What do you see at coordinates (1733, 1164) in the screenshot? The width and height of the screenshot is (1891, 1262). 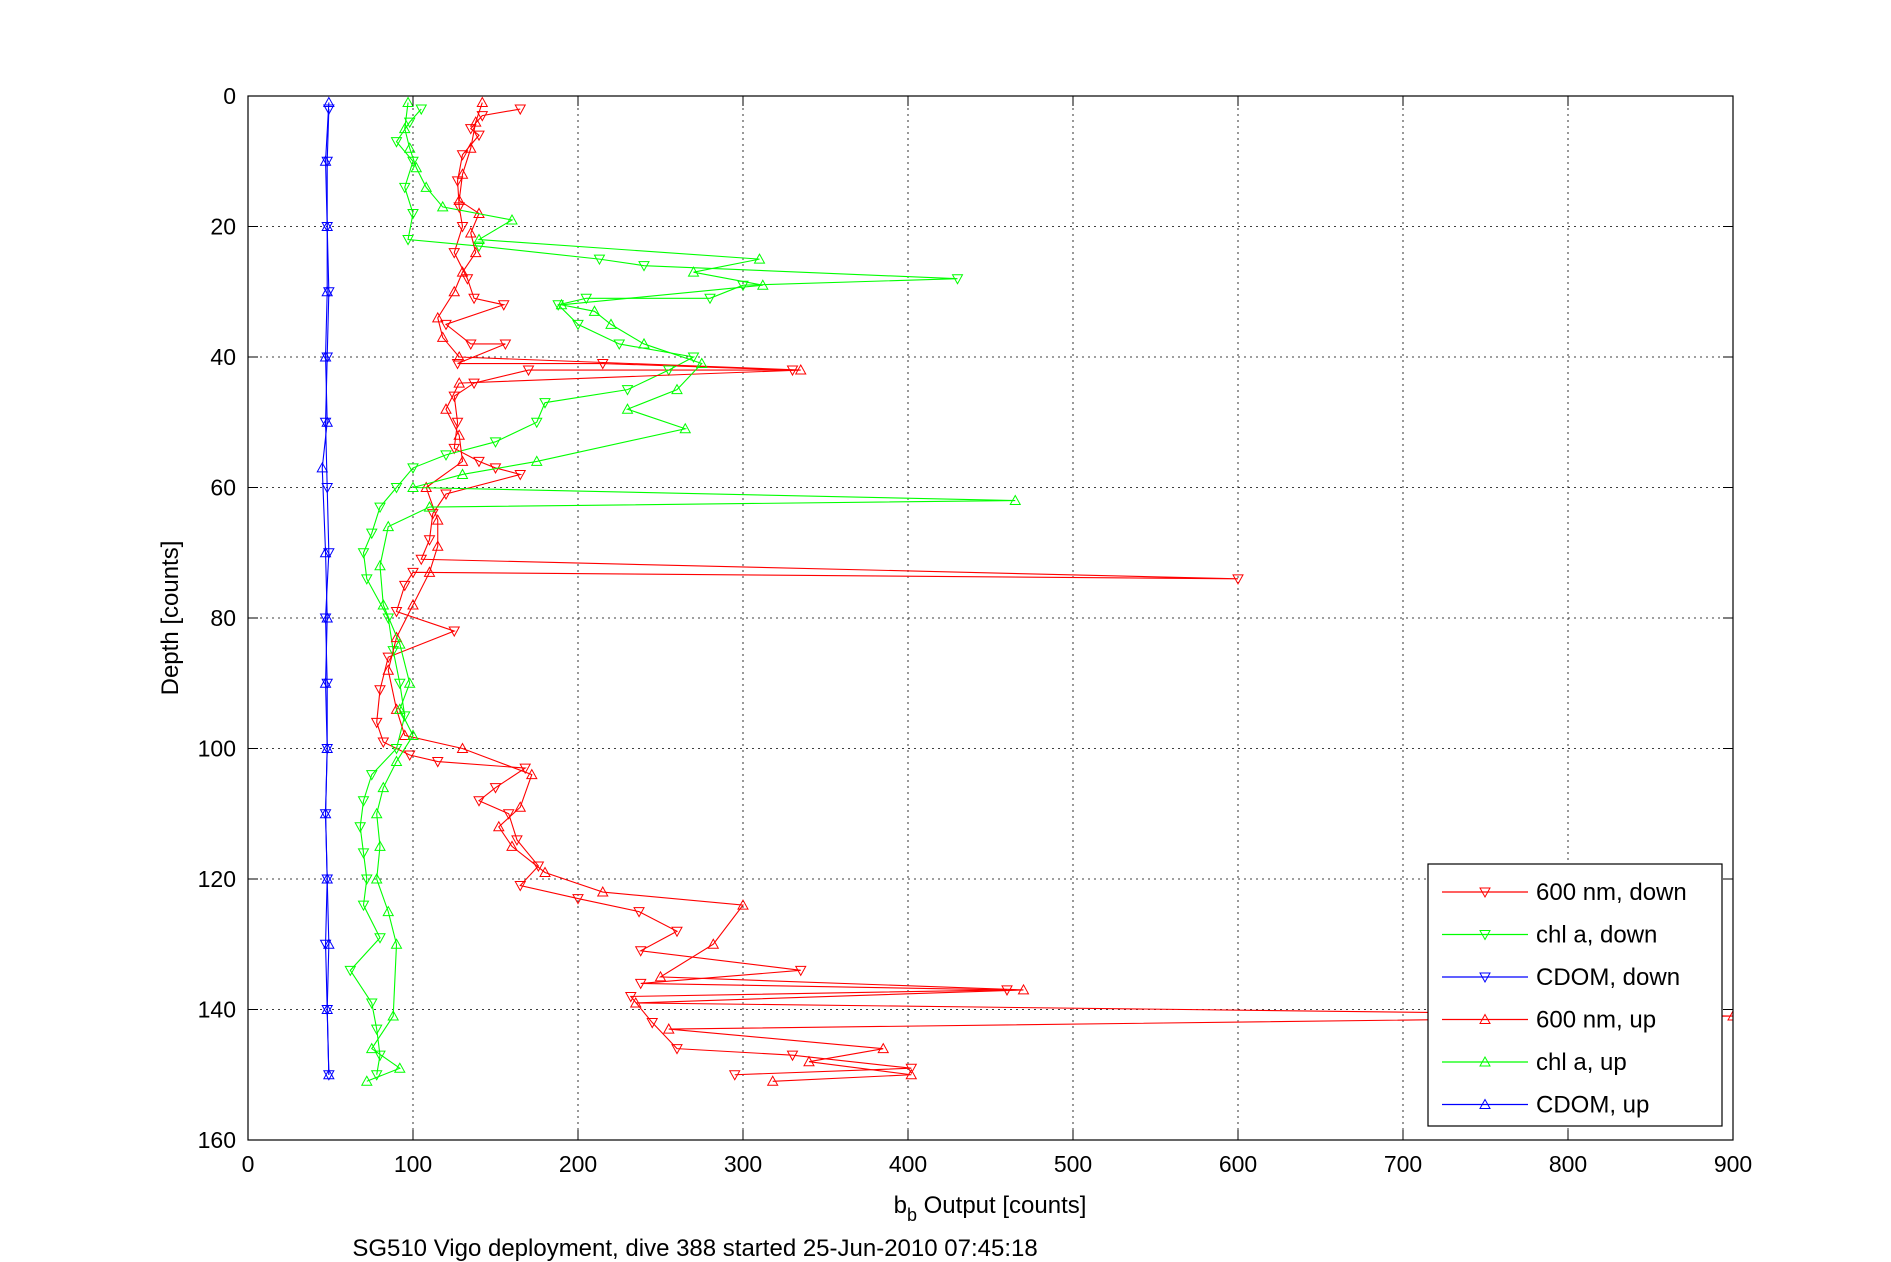 I see `x-tick-label: 900` at bounding box center [1733, 1164].